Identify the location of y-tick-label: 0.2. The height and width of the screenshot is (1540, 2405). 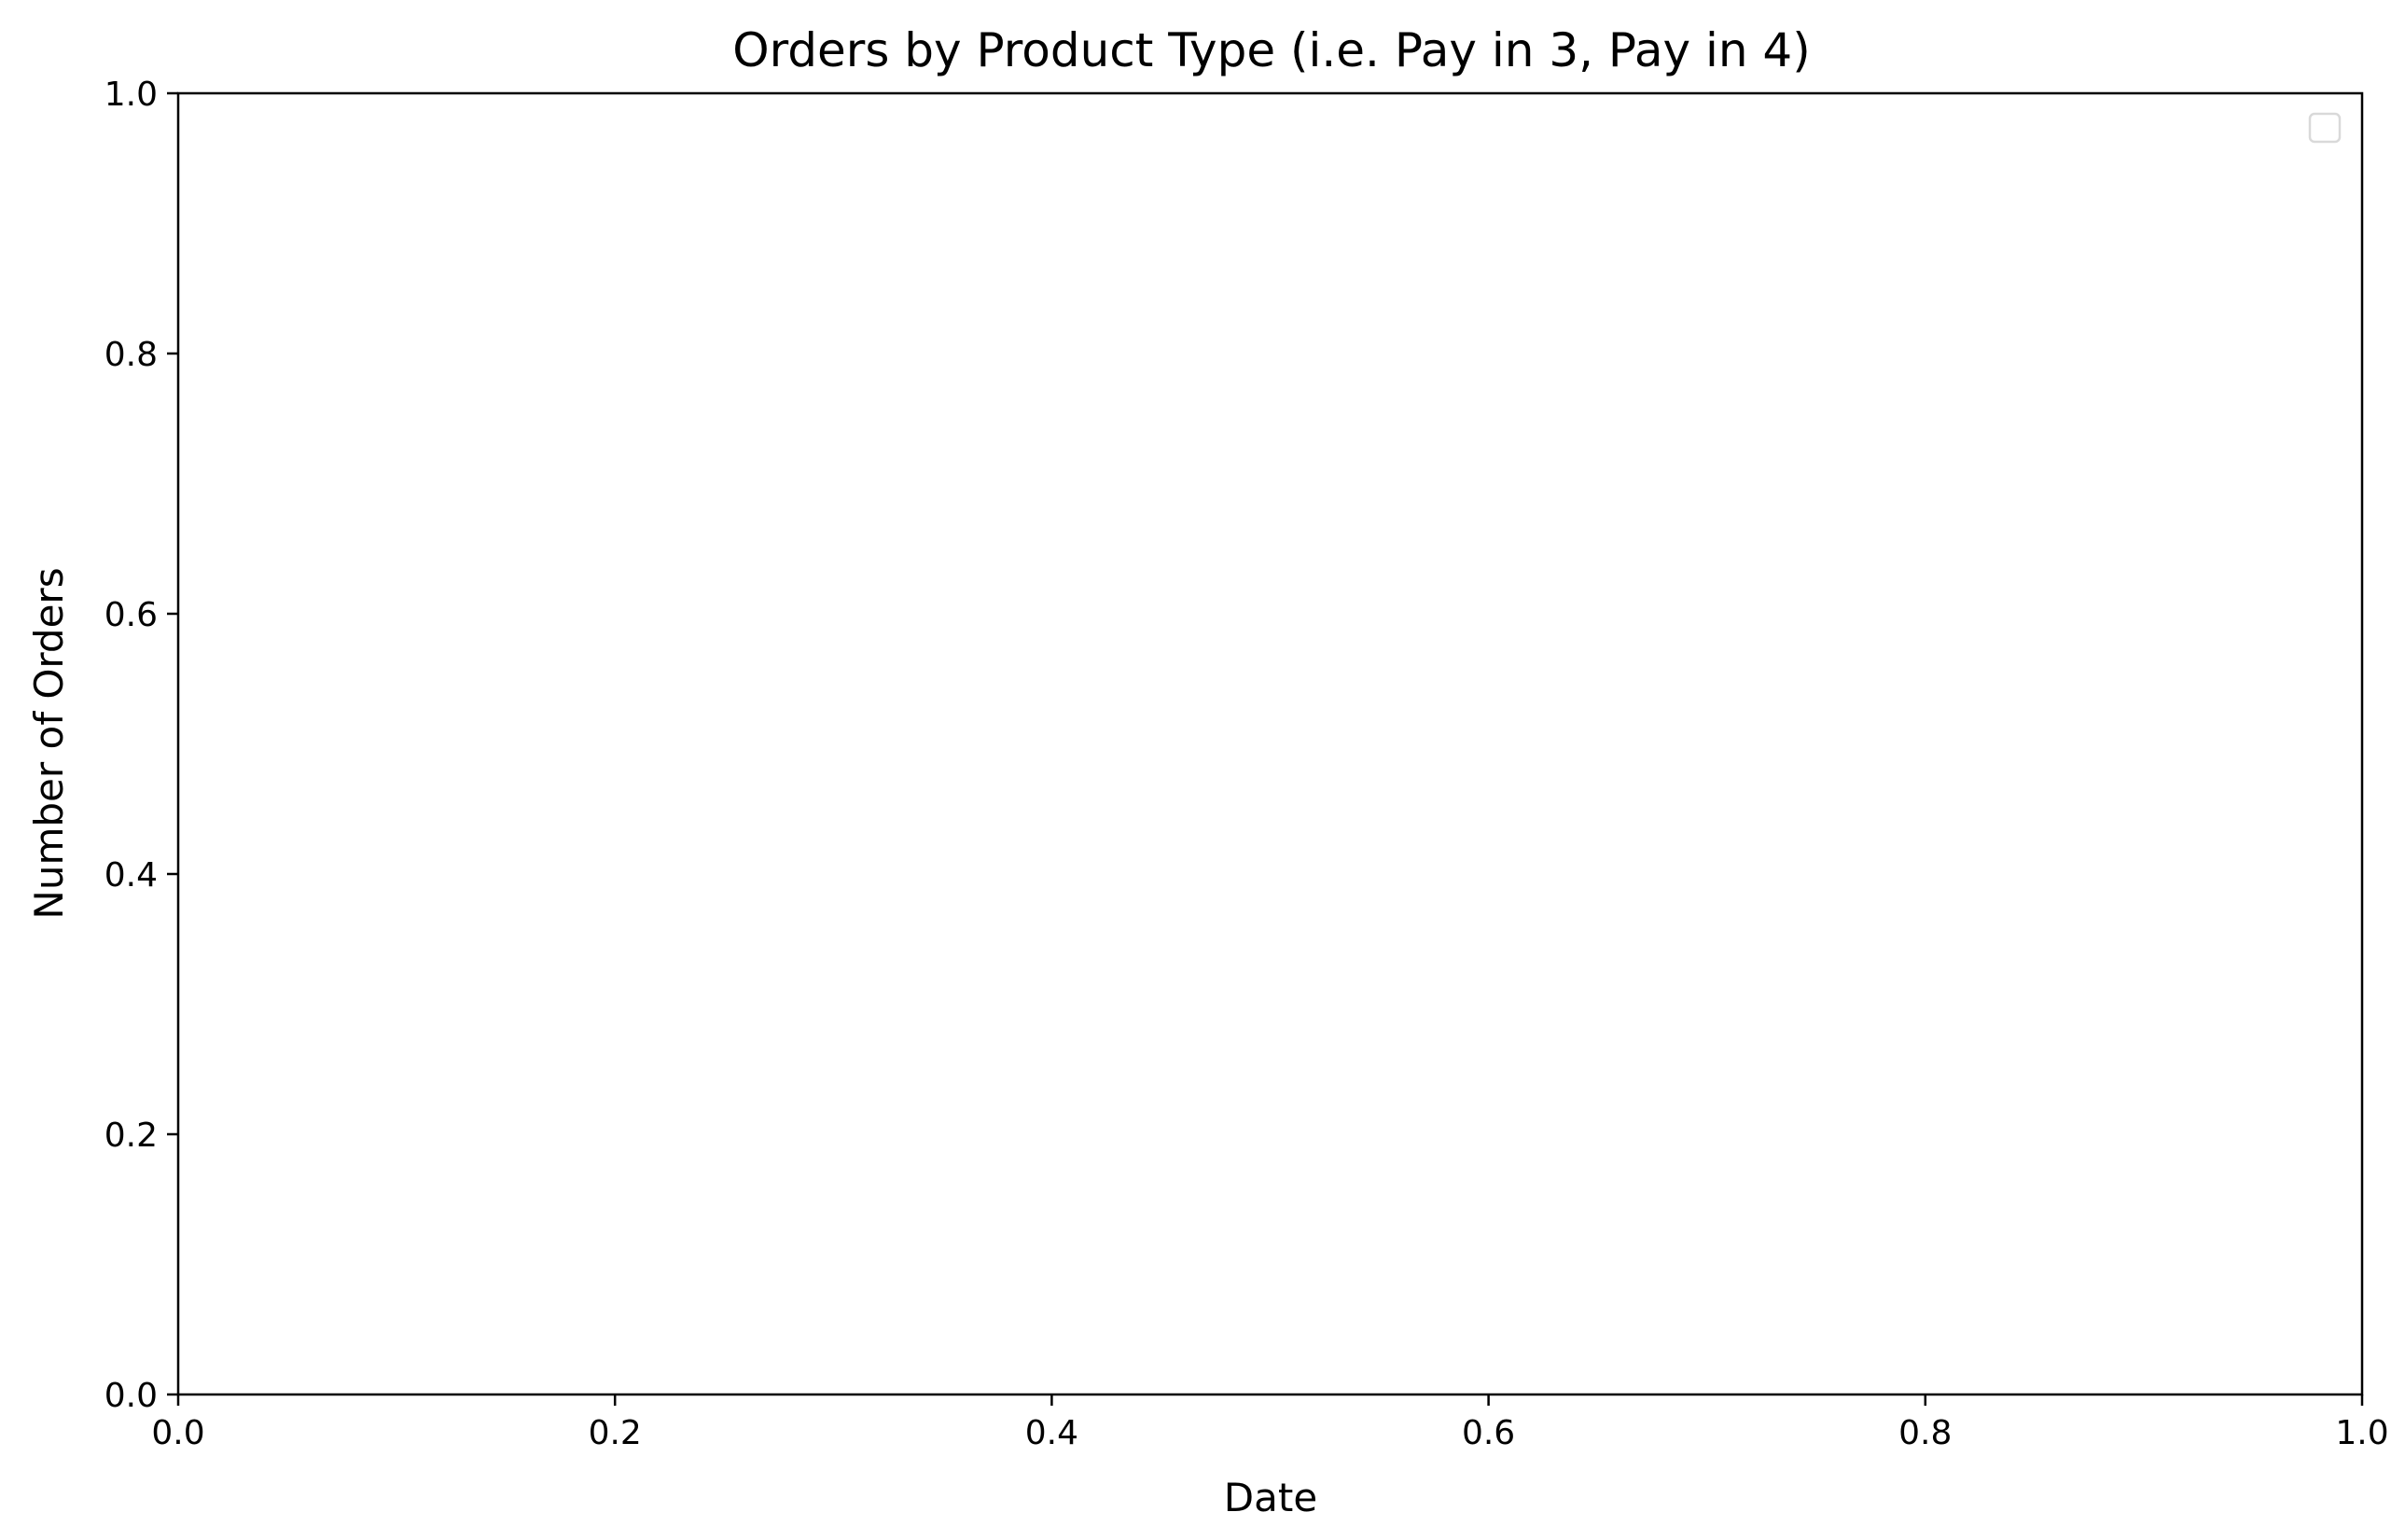
(131, 1136).